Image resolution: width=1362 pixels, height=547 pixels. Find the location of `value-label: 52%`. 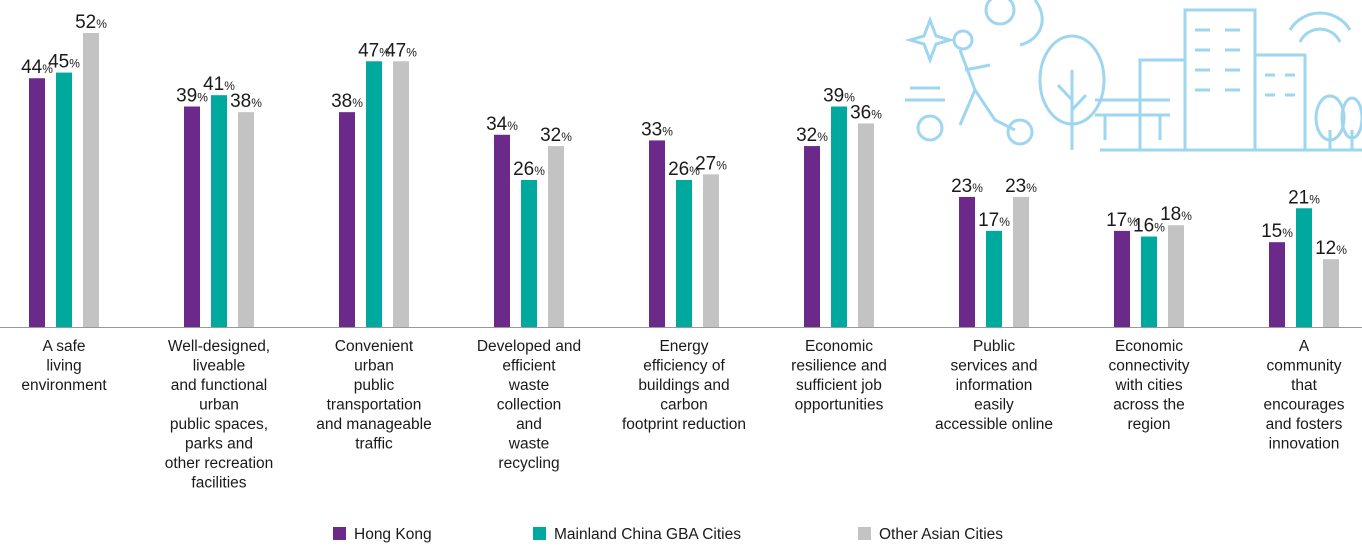

value-label: 52% is located at coordinates (91, 22).